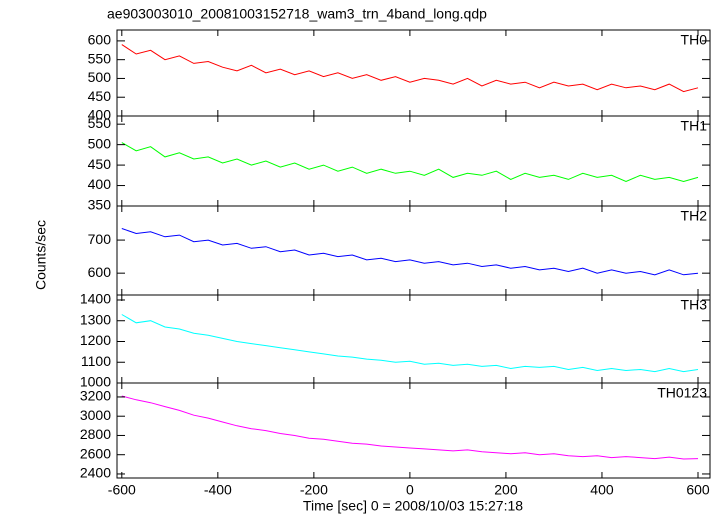  I want to click on y-tick-label: 1100, so click(96, 361).